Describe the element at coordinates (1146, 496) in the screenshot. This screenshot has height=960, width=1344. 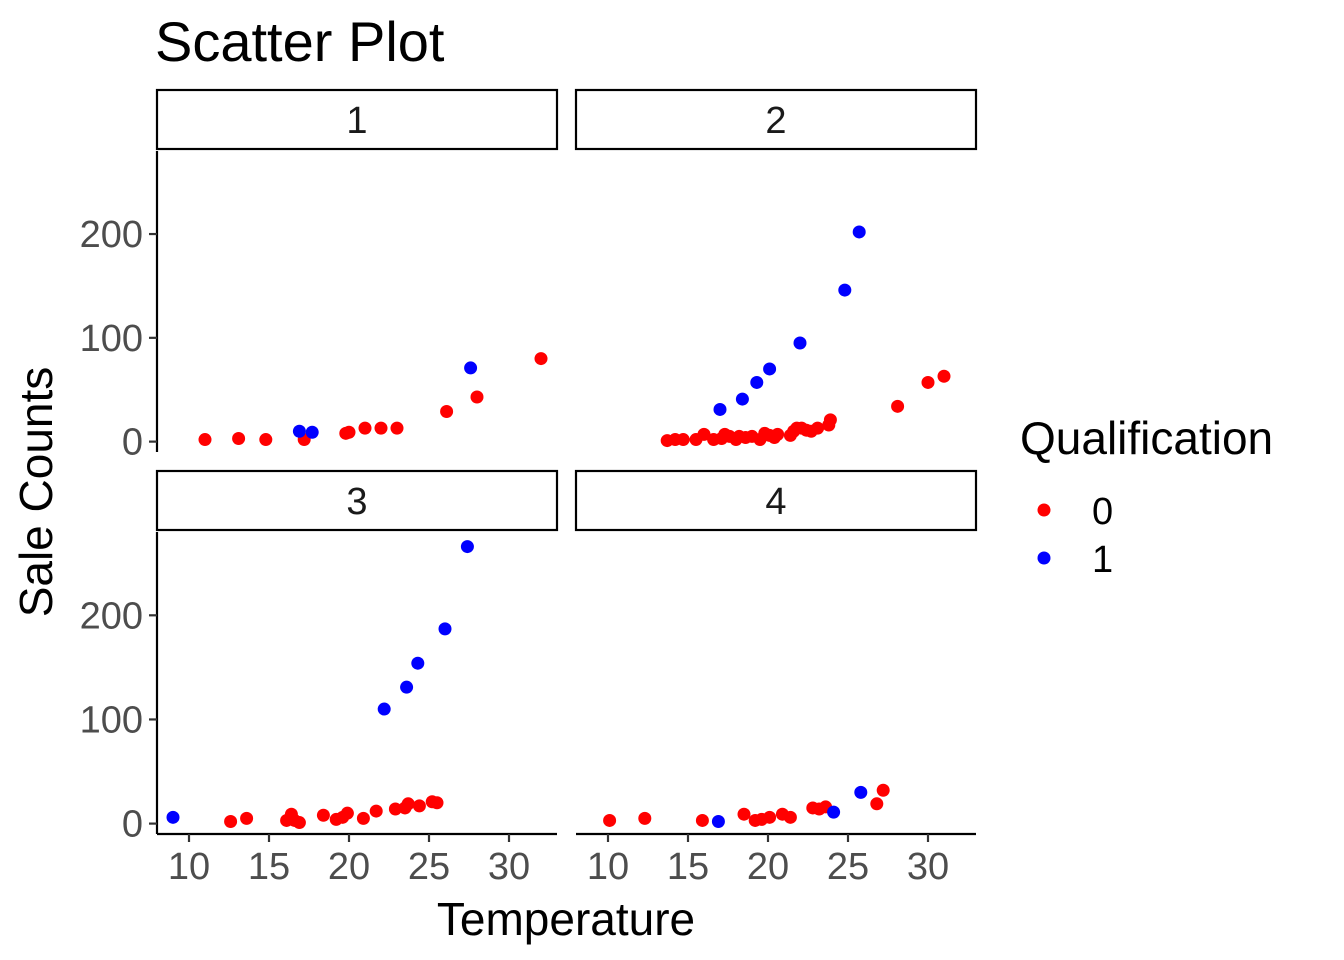
I see `legend: Qualification 01` at that location.